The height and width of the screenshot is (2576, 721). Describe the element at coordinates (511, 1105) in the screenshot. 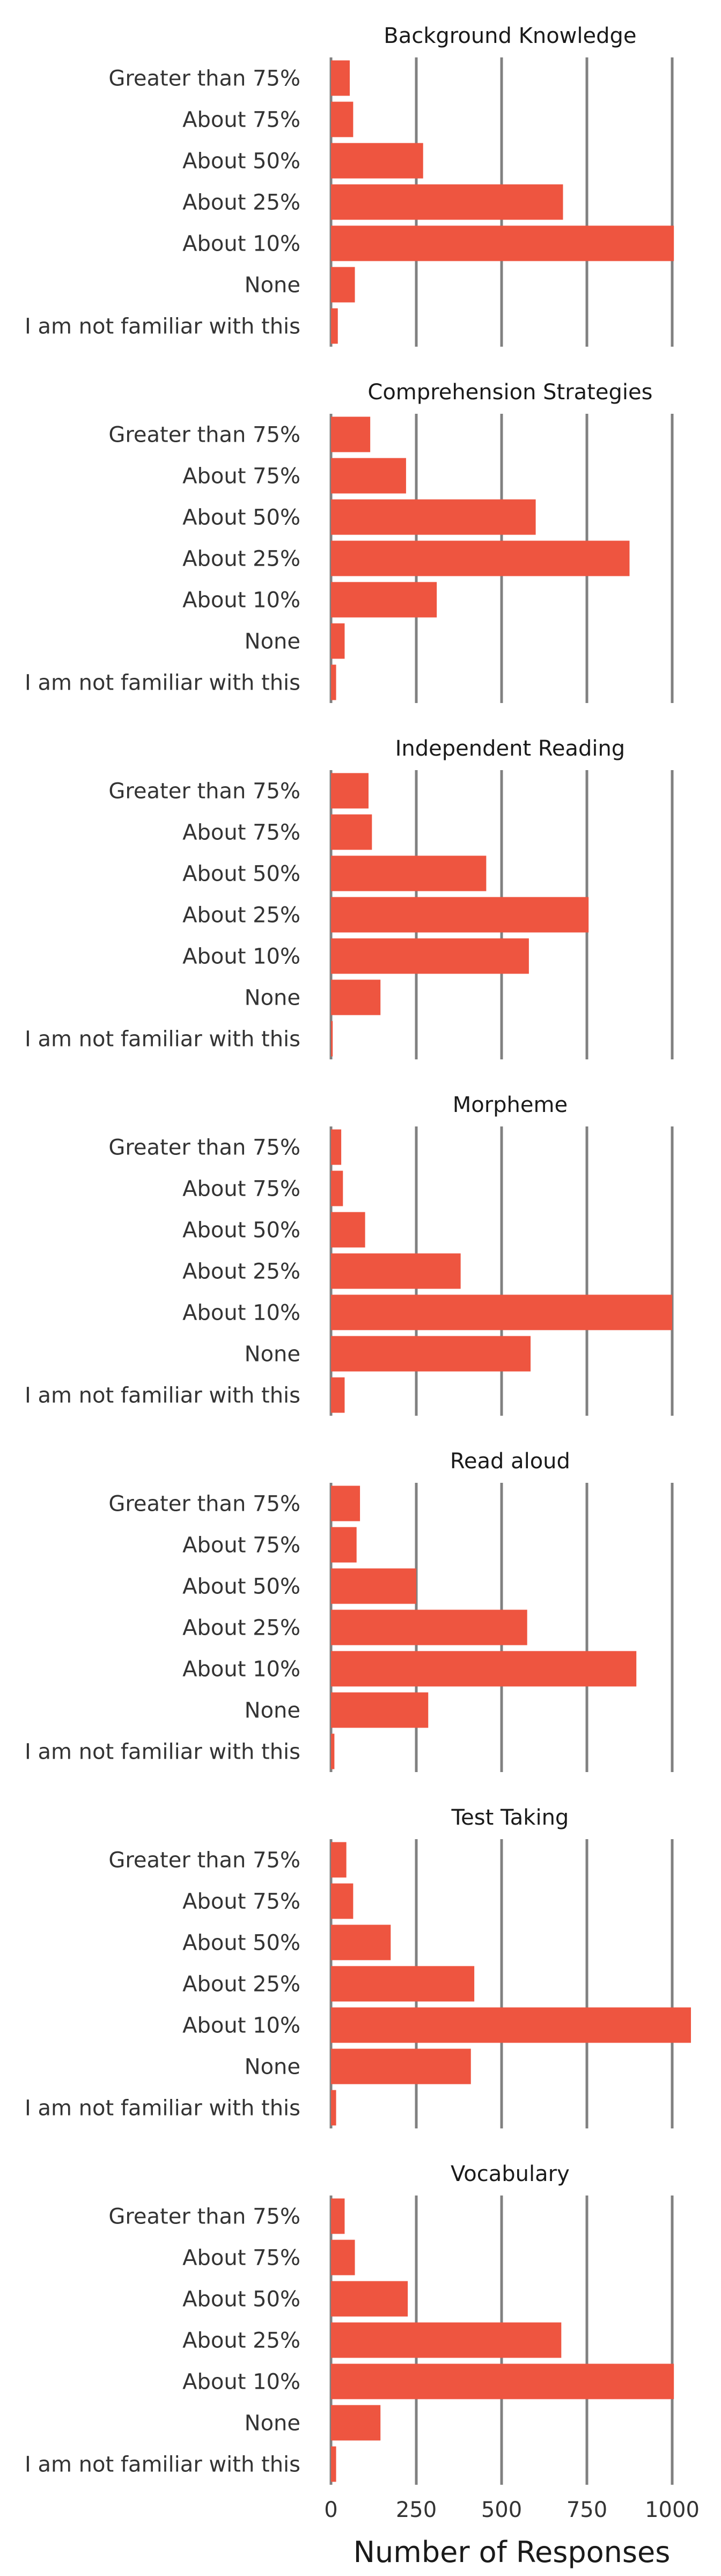

I see `facet-title: Morpheme` at that location.